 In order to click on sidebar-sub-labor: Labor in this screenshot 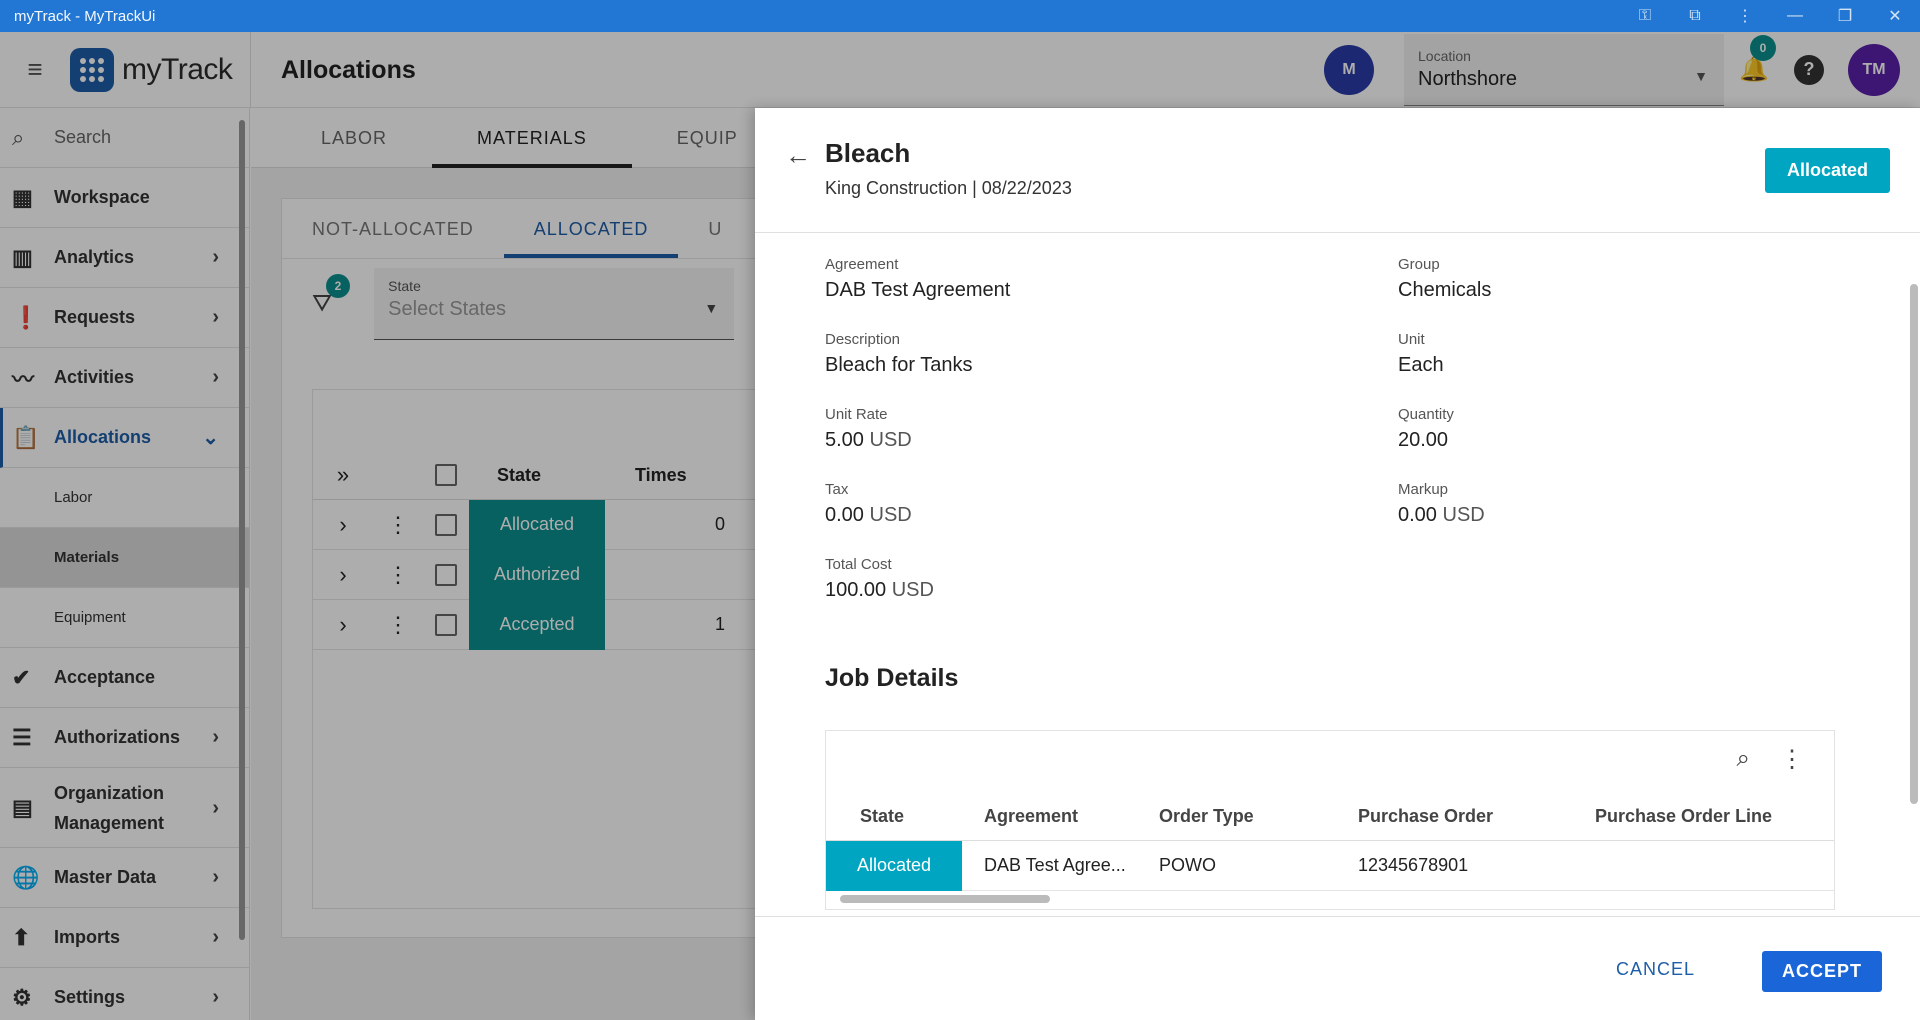, I will do `click(124, 498)`.